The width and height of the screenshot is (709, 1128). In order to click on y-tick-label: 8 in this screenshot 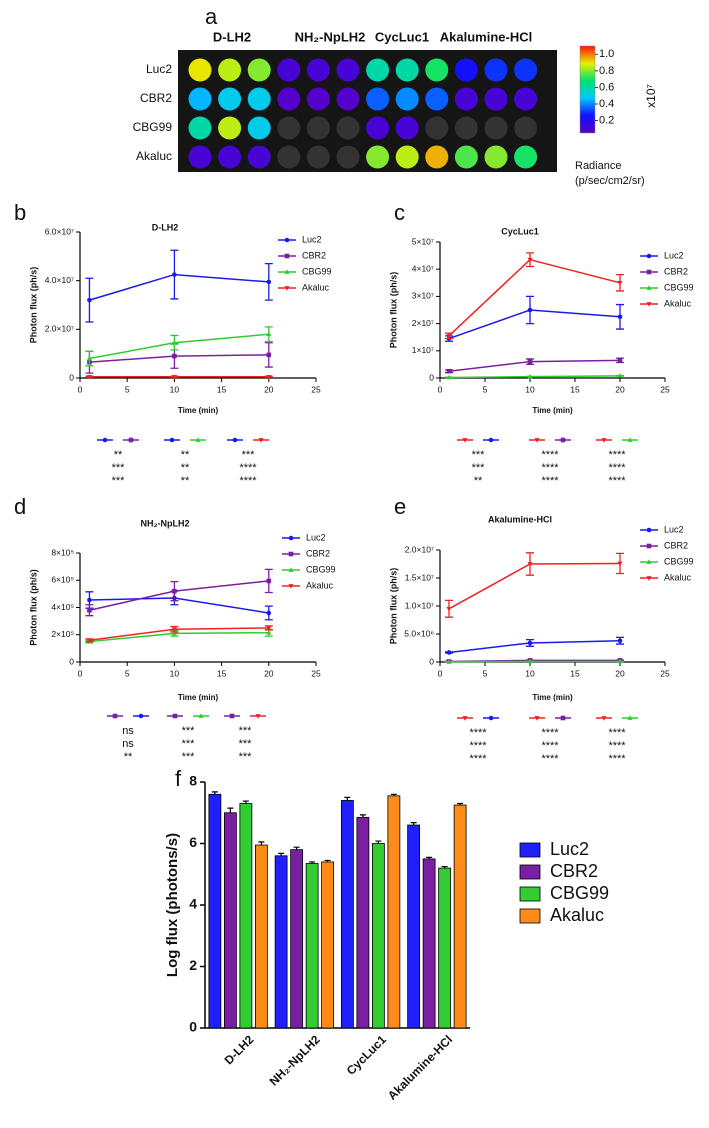, I will do `click(193, 781)`.